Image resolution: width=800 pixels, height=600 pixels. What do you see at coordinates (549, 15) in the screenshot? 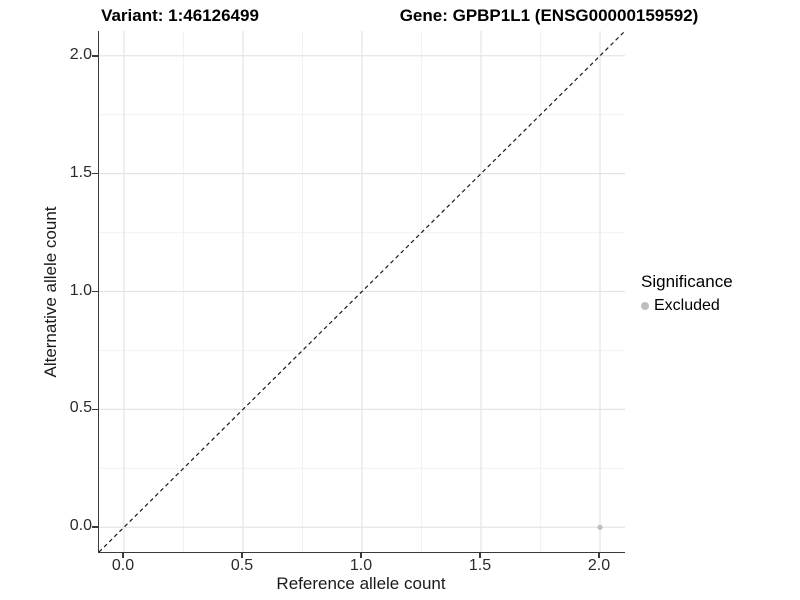
I see `chart-title-gene: Gene: GPBP1L1 (ENSG00000159592)` at bounding box center [549, 15].